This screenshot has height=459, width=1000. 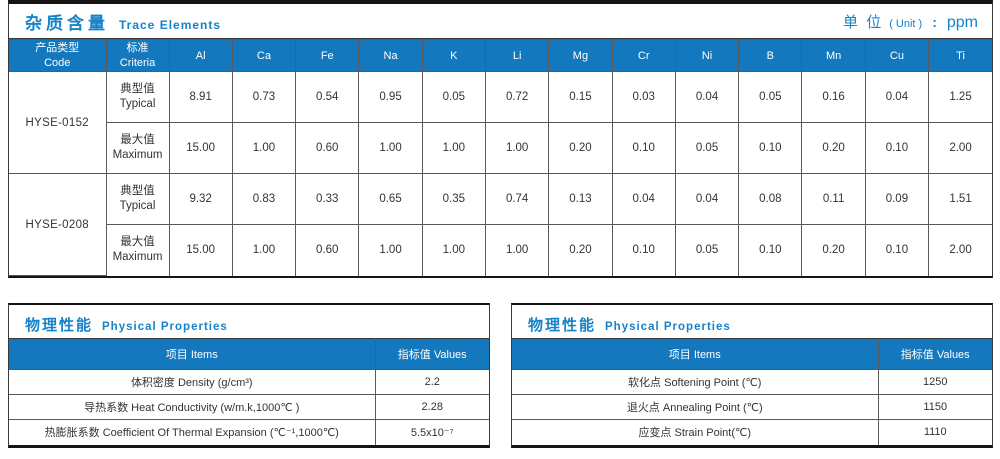 What do you see at coordinates (200, 55) in the screenshot?
I see `col-header-al: Al` at bounding box center [200, 55].